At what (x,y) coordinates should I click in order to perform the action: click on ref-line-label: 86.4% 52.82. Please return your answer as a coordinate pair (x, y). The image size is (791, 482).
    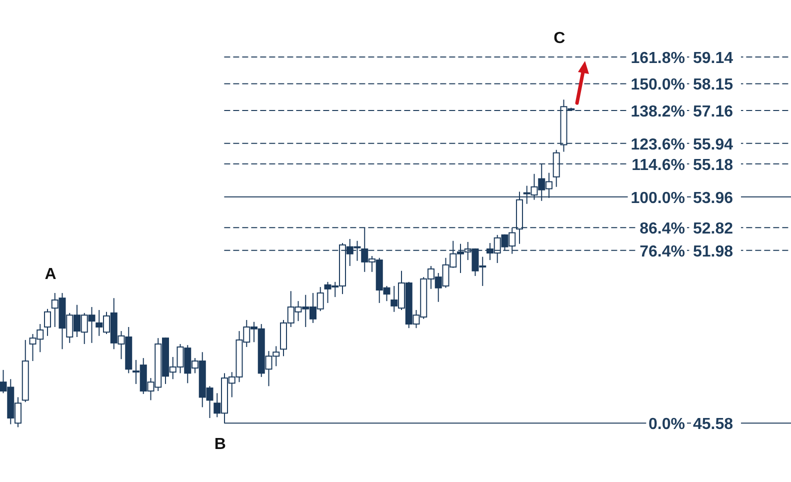
    Looking at the image, I should click on (687, 229).